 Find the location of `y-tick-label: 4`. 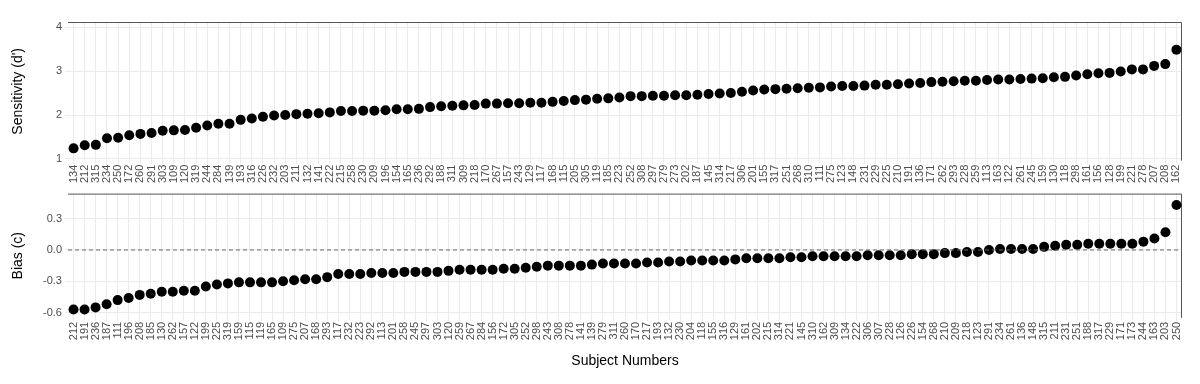

y-tick-label: 4 is located at coordinates (58, 26).